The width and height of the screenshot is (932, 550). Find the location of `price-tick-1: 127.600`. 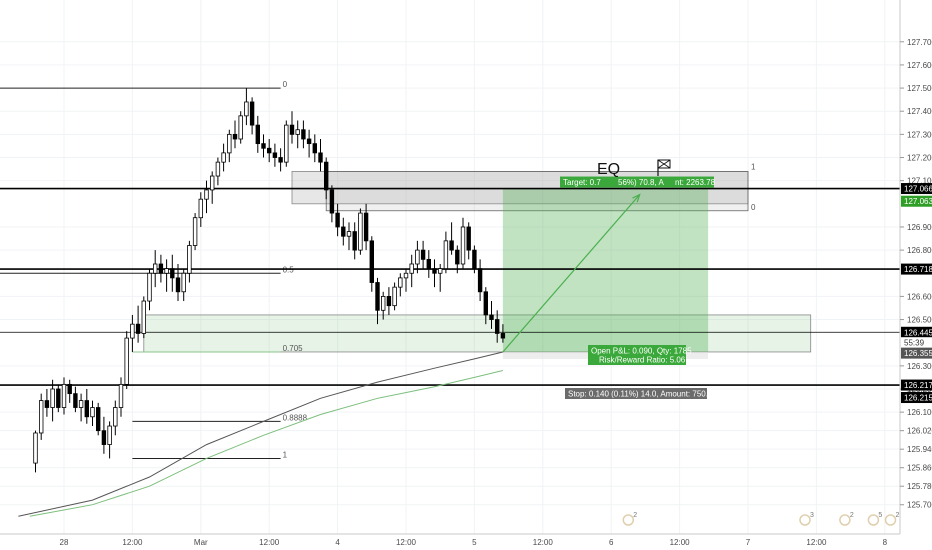

price-tick-1: 127.600 is located at coordinates (919, 65).